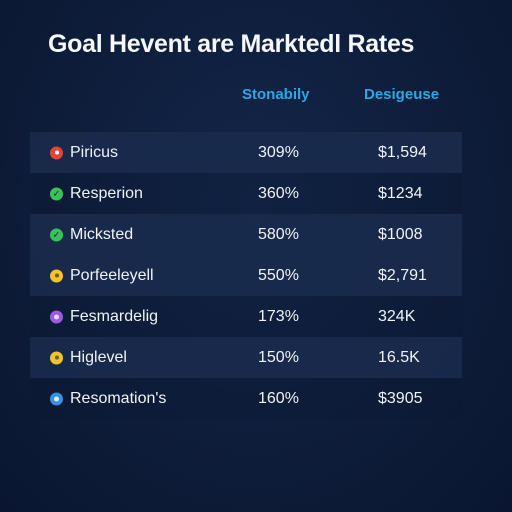 Image resolution: width=512 pixels, height=512 pixels. Describe the element at coordinates (106, 193) in the screenshot. I see `row-name: Resperion` at that location.